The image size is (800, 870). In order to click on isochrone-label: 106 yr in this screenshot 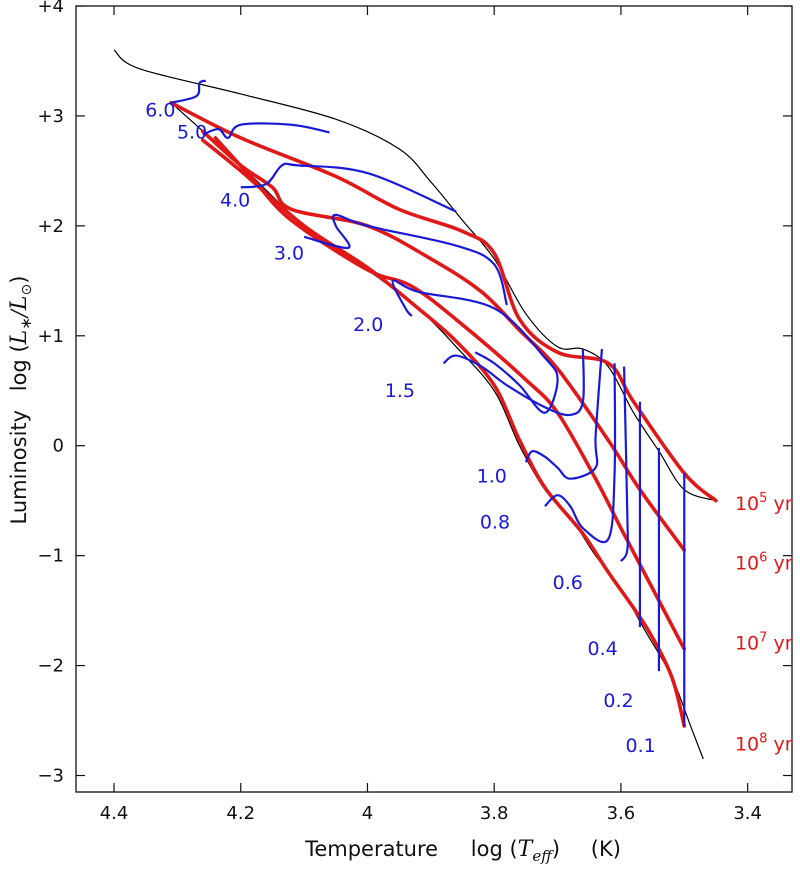, I will do `click(764, 562)`.